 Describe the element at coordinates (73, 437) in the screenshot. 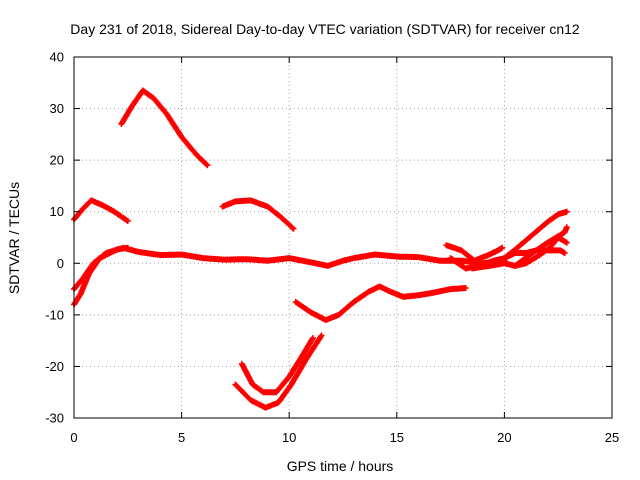

I see `x-tick-label: 0` at that location.